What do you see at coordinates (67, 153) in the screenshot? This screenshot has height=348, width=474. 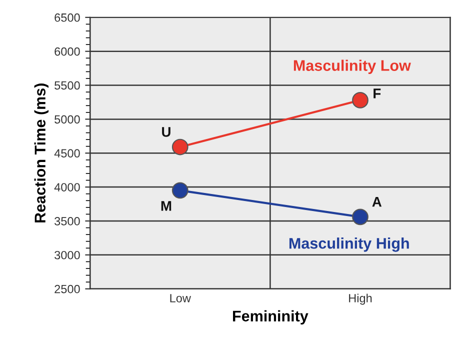 I see `y-tick-label: 4500` at bounding box center [67, 153].